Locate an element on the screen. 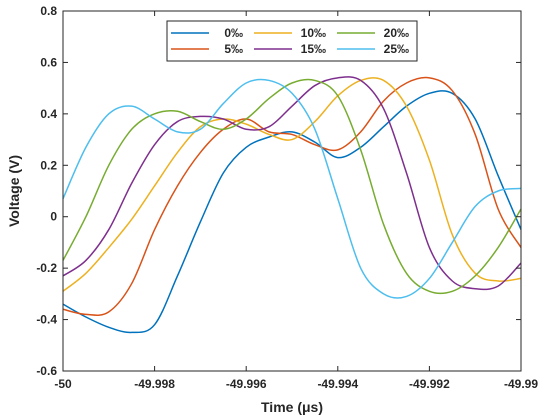  legend-label-1: 5‰ is located at coordinates (233, 49).